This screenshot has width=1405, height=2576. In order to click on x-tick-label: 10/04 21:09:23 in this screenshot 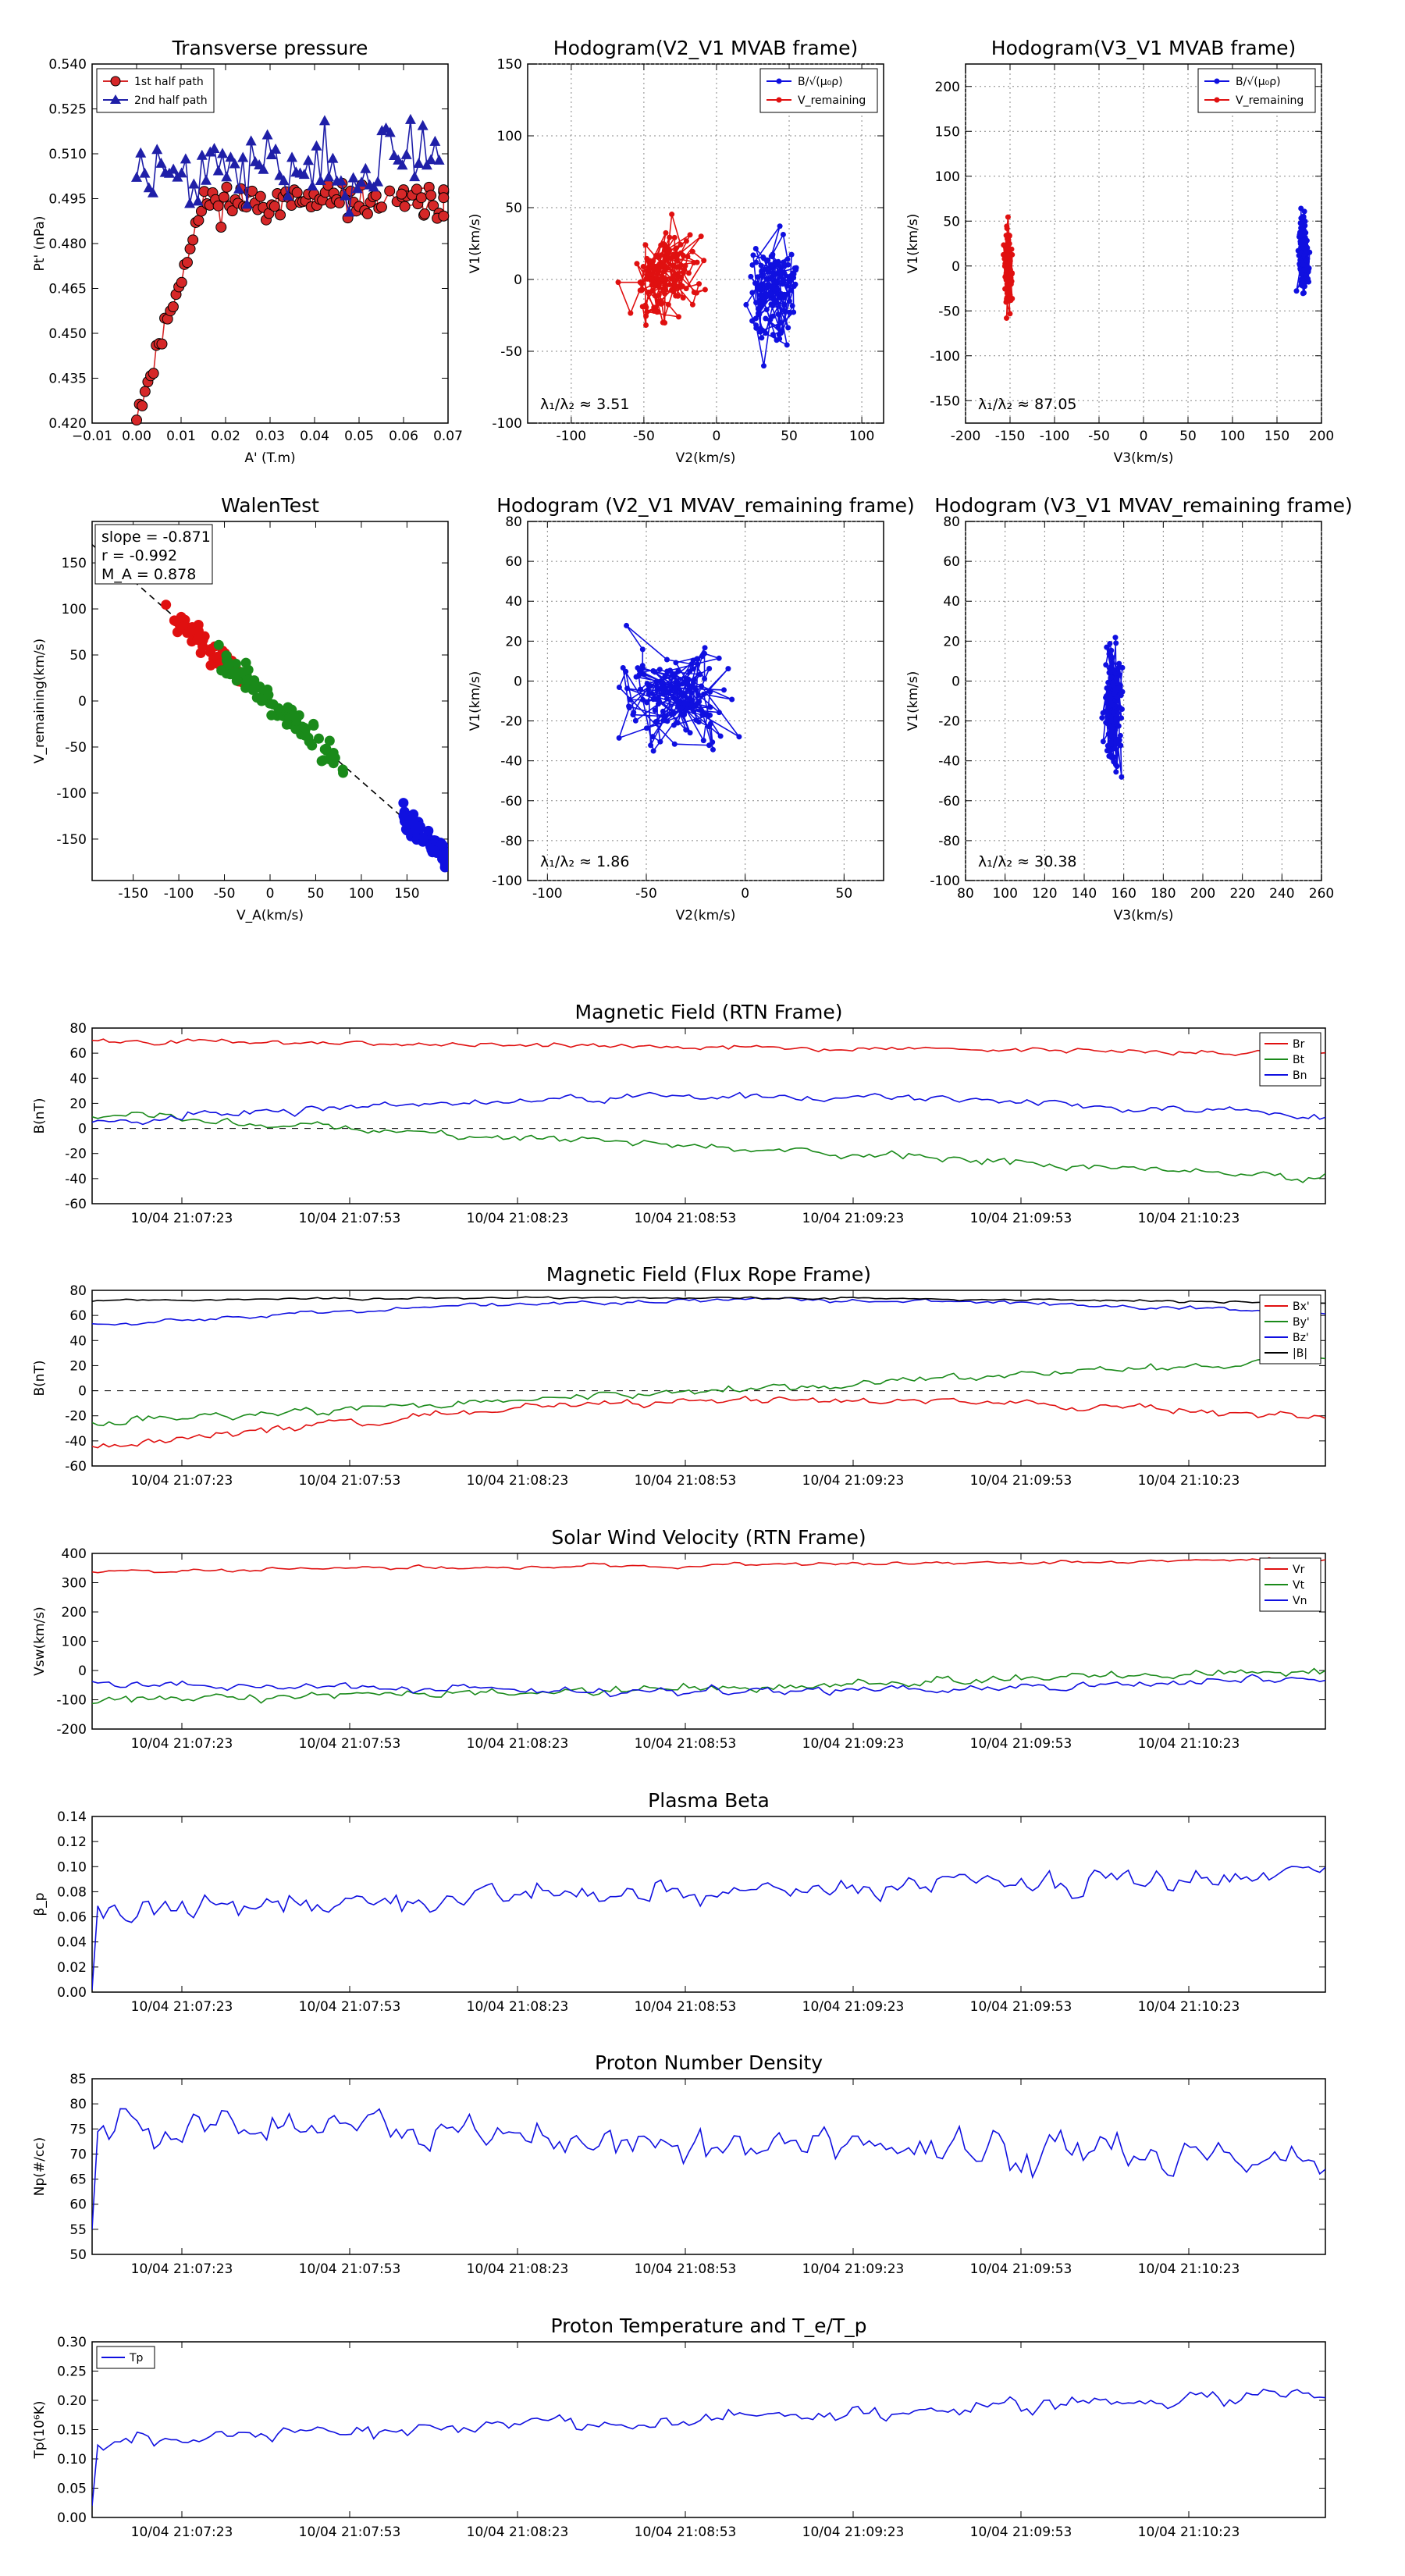, I will do `click(854, 1481)`.